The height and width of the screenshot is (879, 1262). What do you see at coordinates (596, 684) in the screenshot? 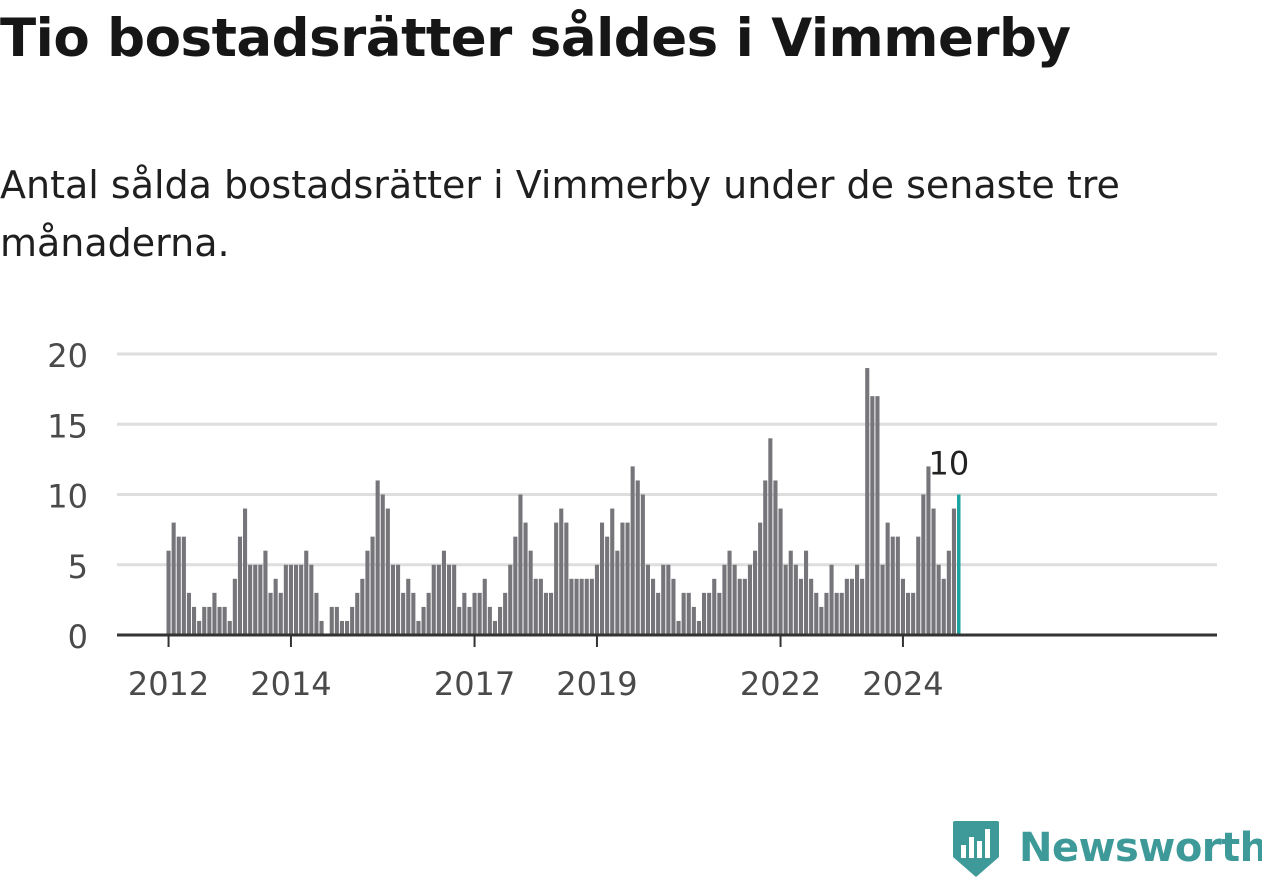
I see `x-tick-label: 2019` at bounding box center [596, 684].